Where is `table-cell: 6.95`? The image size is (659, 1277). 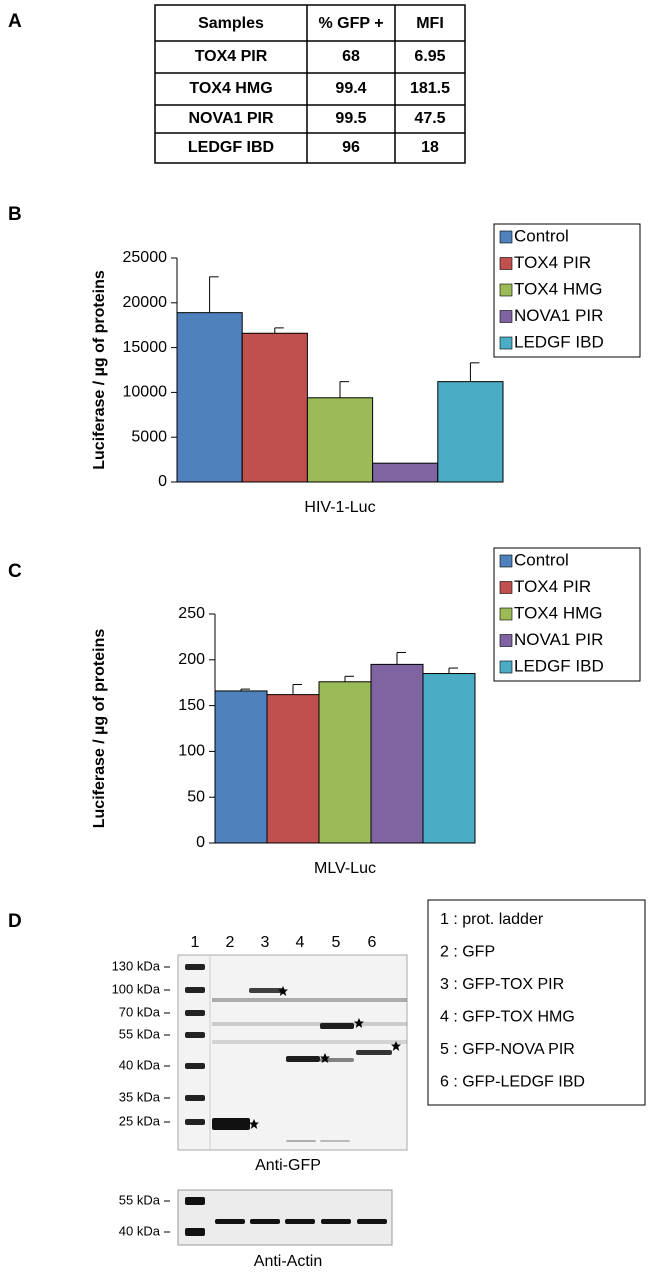 table-cell: 6.95 is located at coordinates (429, 56).